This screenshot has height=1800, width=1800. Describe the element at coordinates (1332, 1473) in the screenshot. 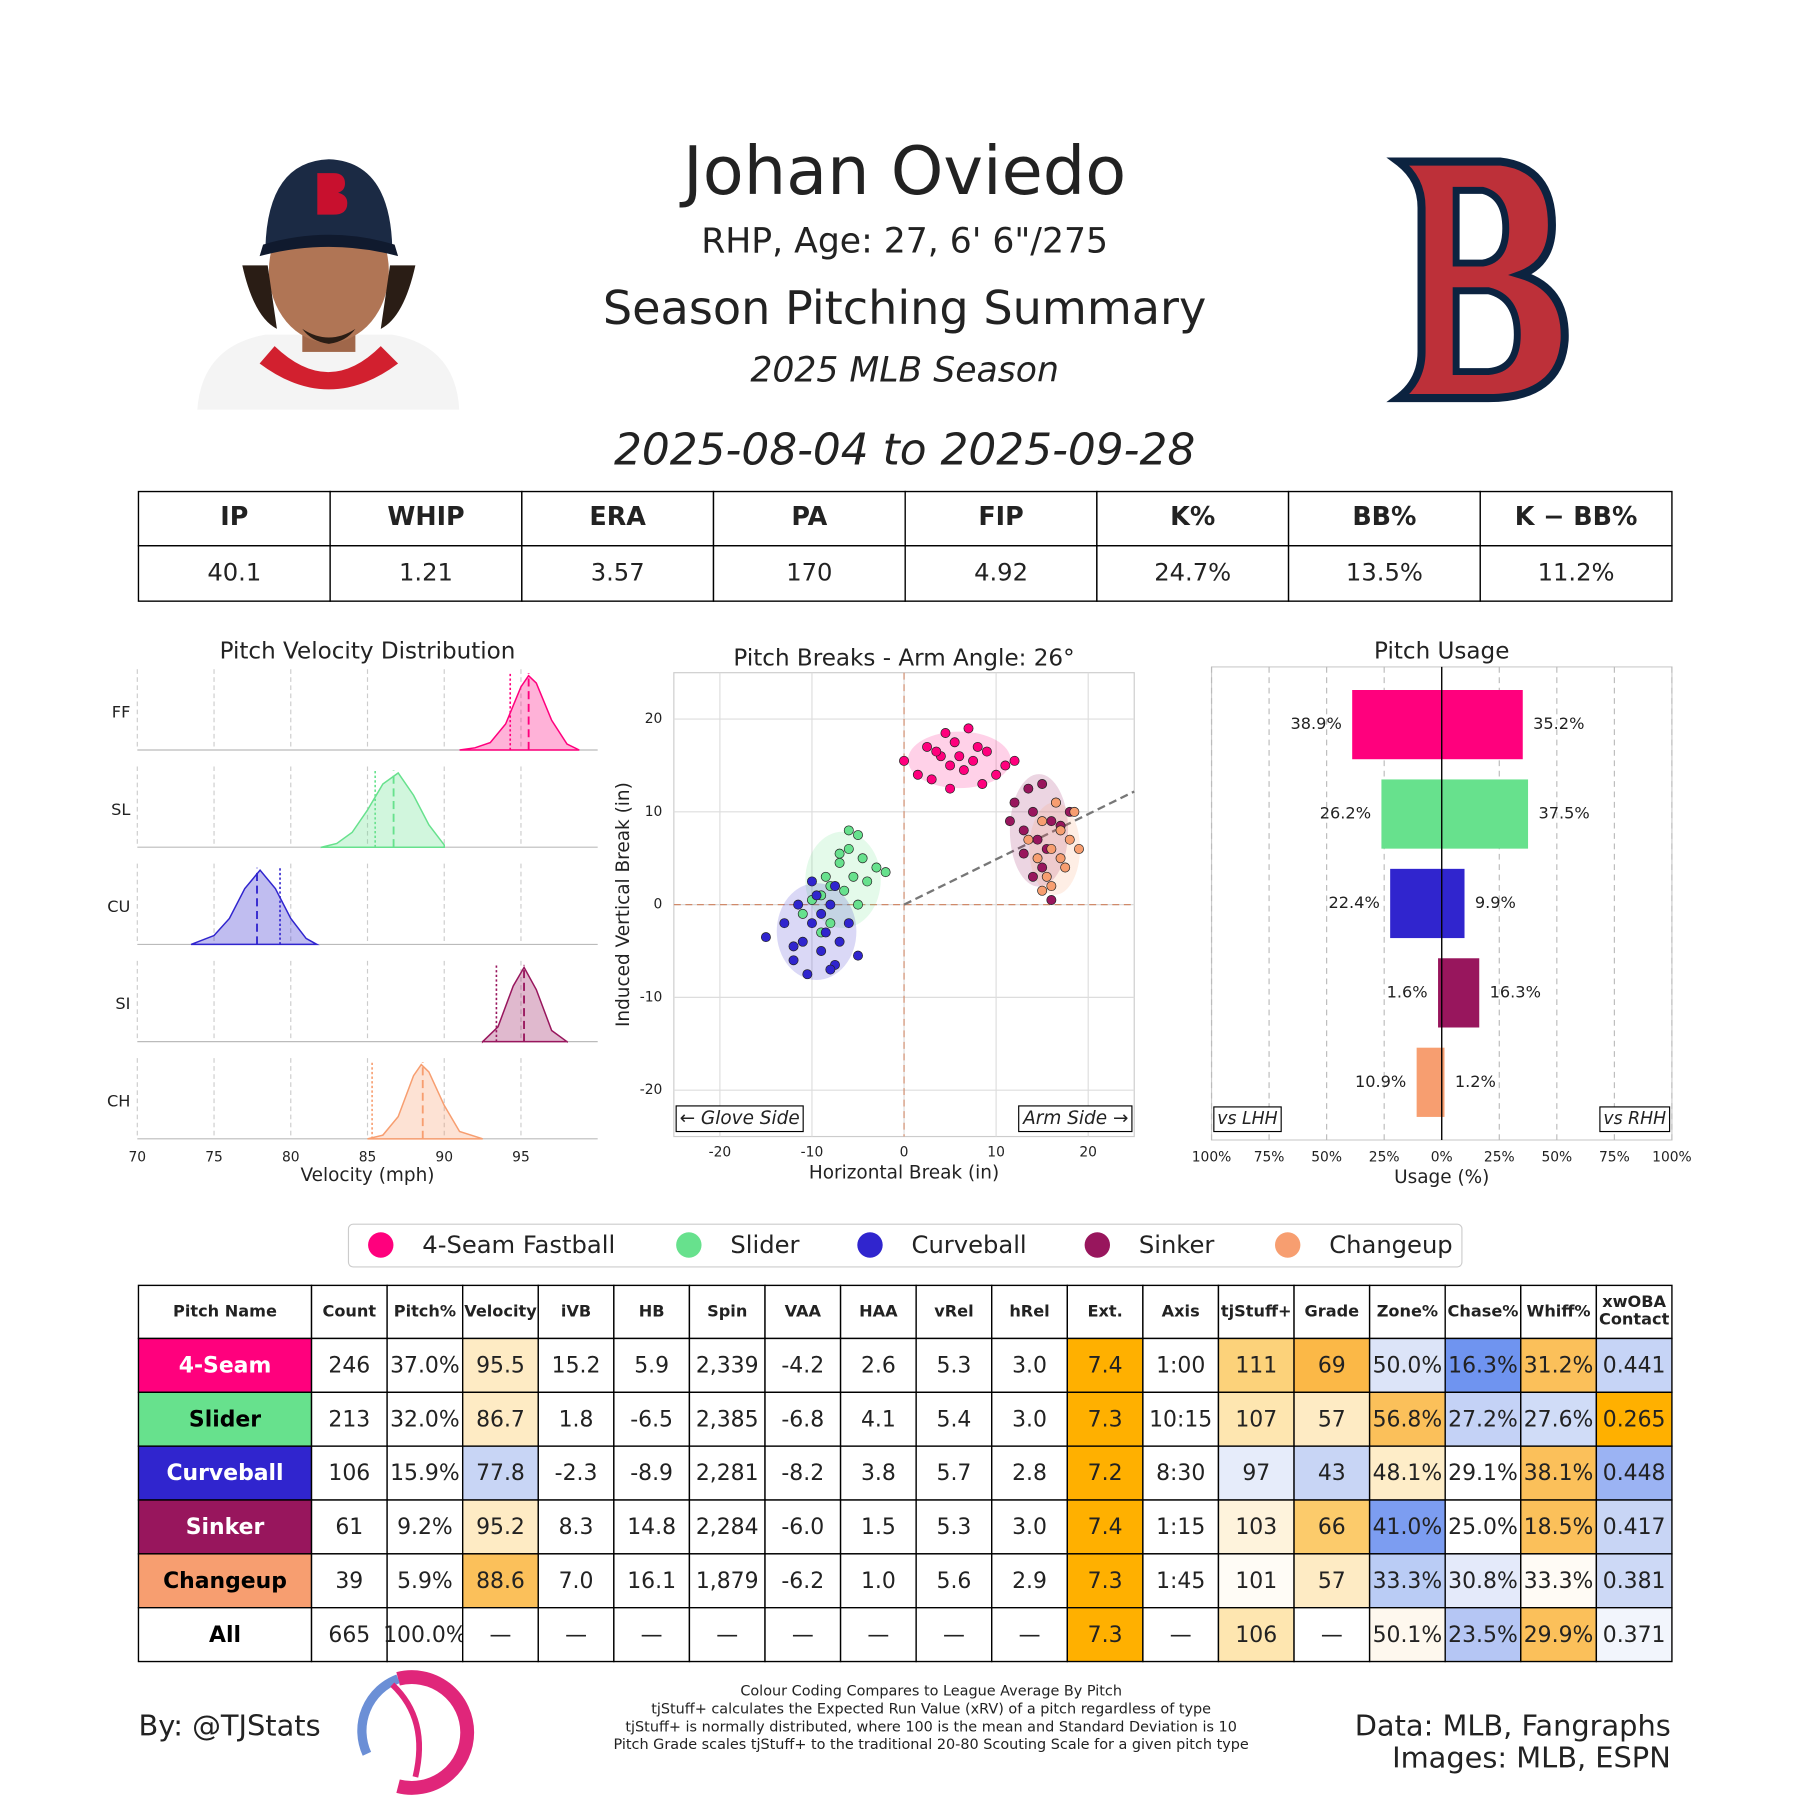

I see `table-value: 43` at that location.